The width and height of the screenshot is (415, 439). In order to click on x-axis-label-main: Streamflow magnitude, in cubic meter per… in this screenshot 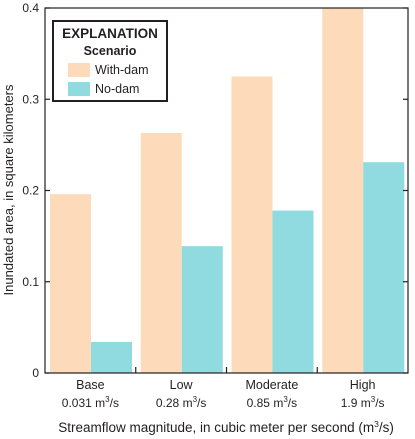, I will do `click(216, 427)`.